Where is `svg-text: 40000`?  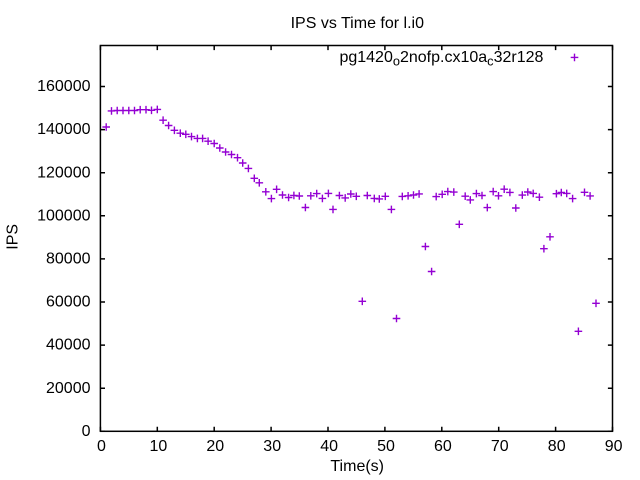
svg-text: 40000 is located at coordinates (68, 345).